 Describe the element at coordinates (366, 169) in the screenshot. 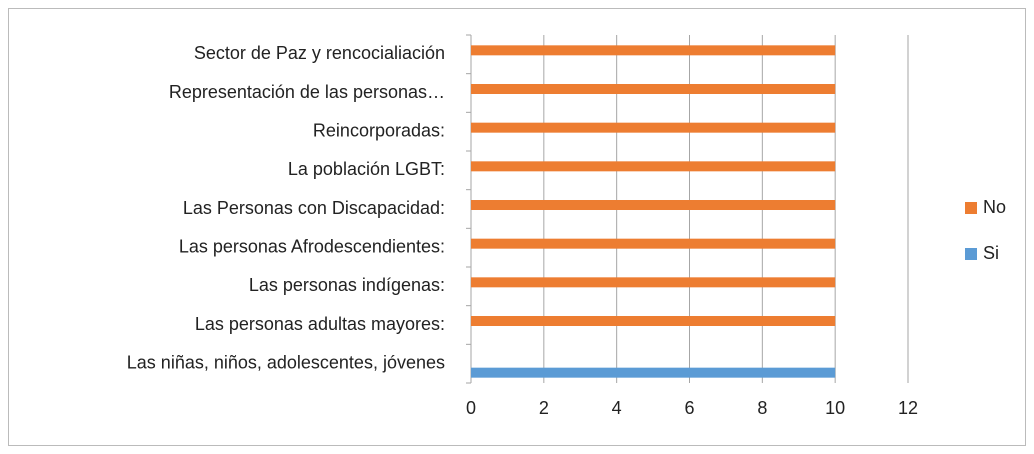

I see `y-tick-label: La población LGBT:` at that location.